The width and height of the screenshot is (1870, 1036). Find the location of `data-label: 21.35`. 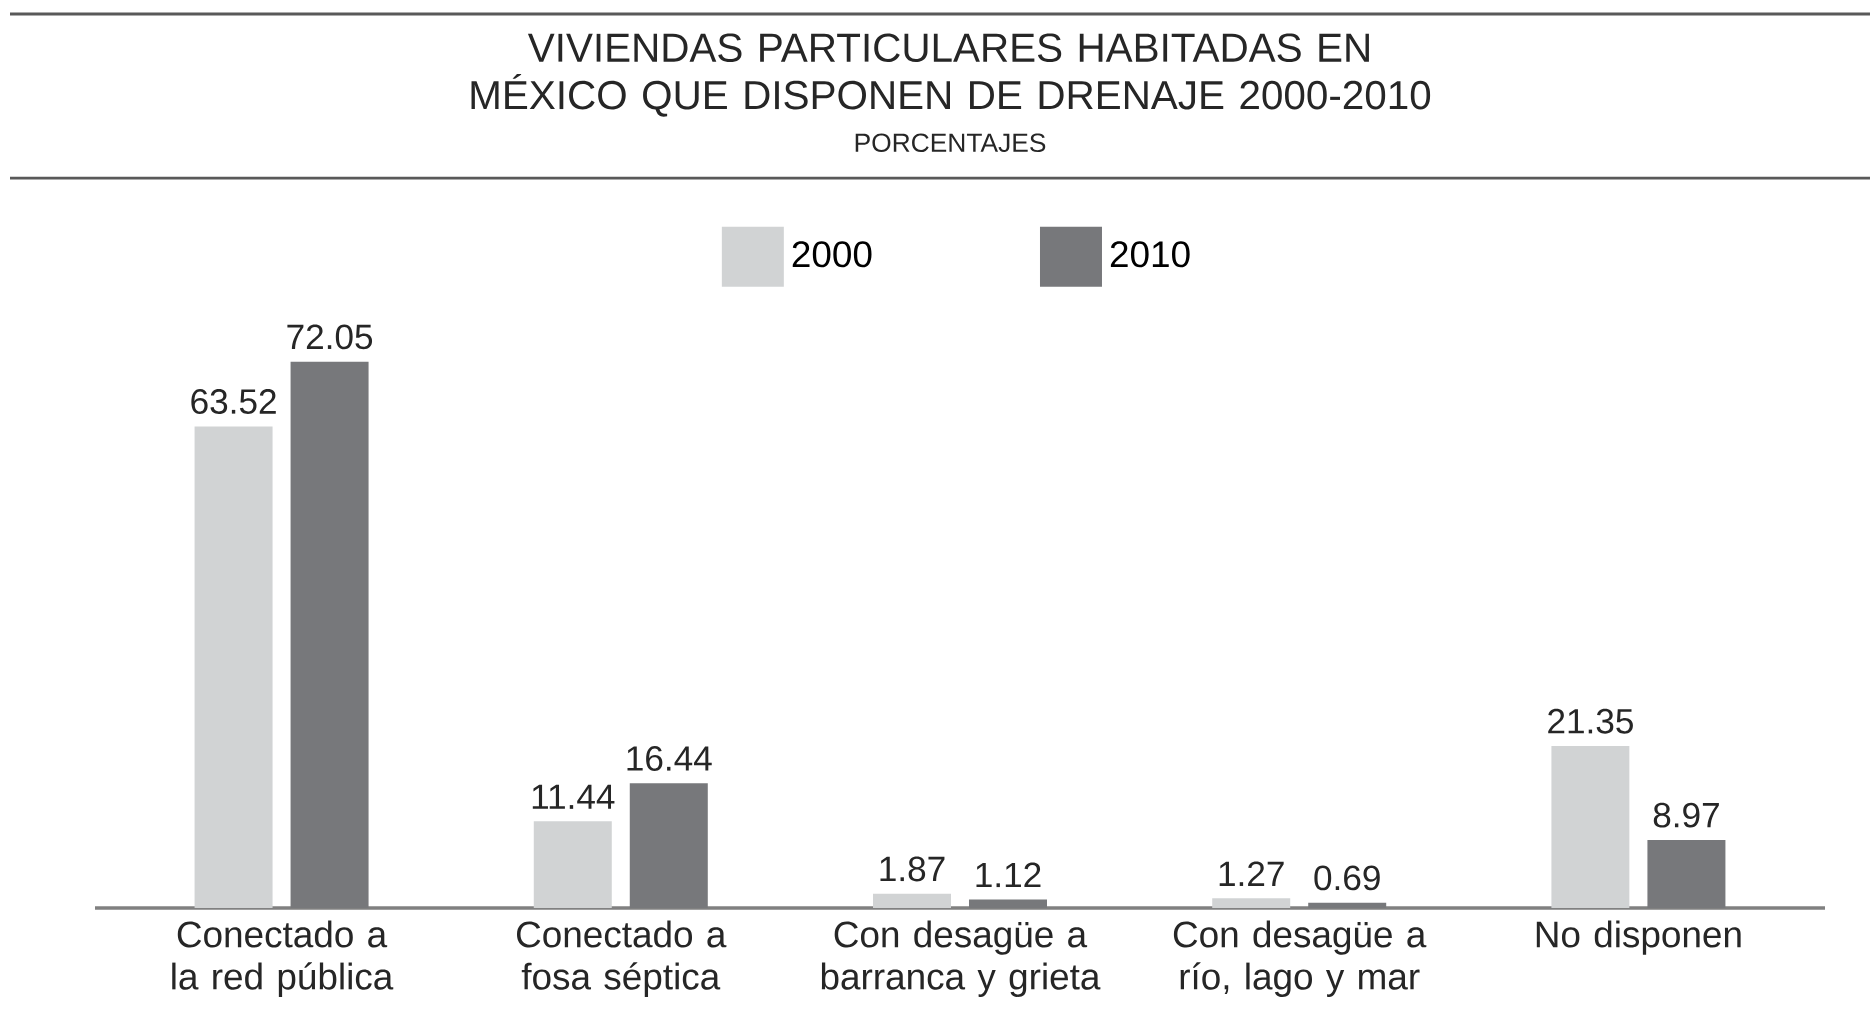

data-label: 21.35 is located at coordinates (1590, 721).